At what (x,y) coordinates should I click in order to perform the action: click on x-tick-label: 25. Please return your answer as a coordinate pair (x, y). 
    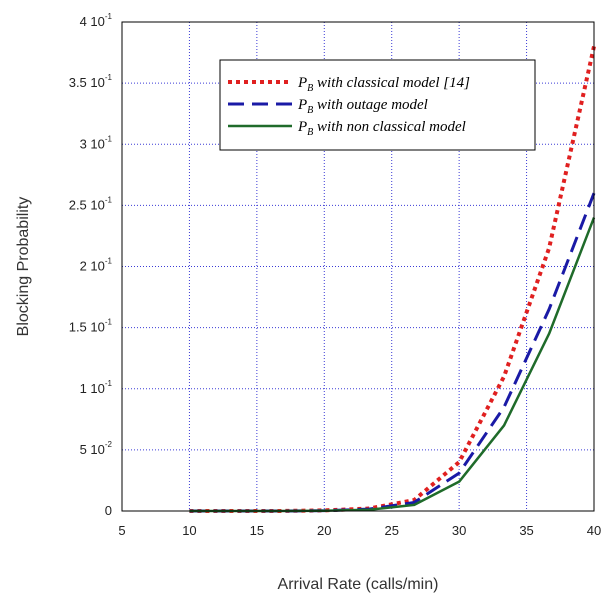
    Looking at the image, I should click on (391, 530).